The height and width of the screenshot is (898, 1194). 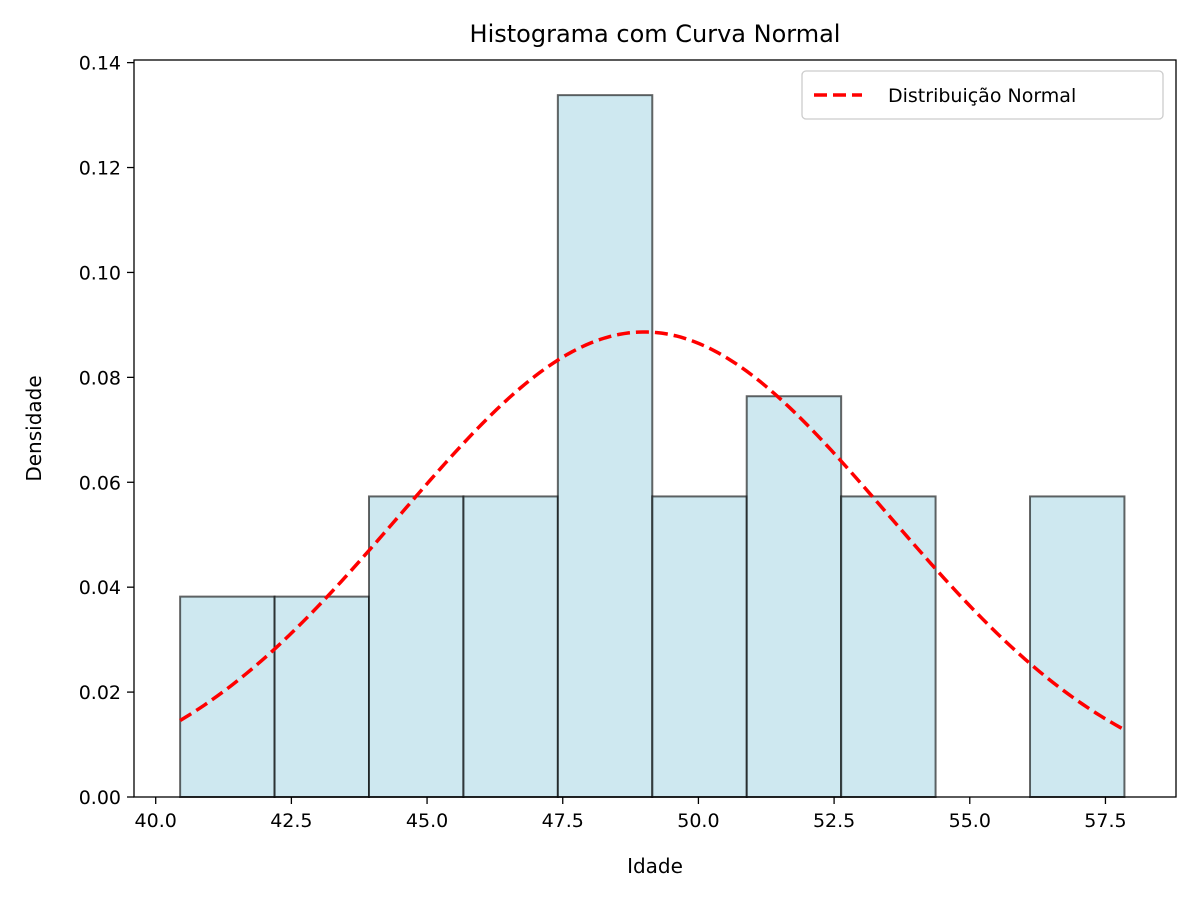 What do you see at coordinates (100, 798) in the screenshot?
I see `y-tick-label: 0.00` at bounding box center [100, 798].